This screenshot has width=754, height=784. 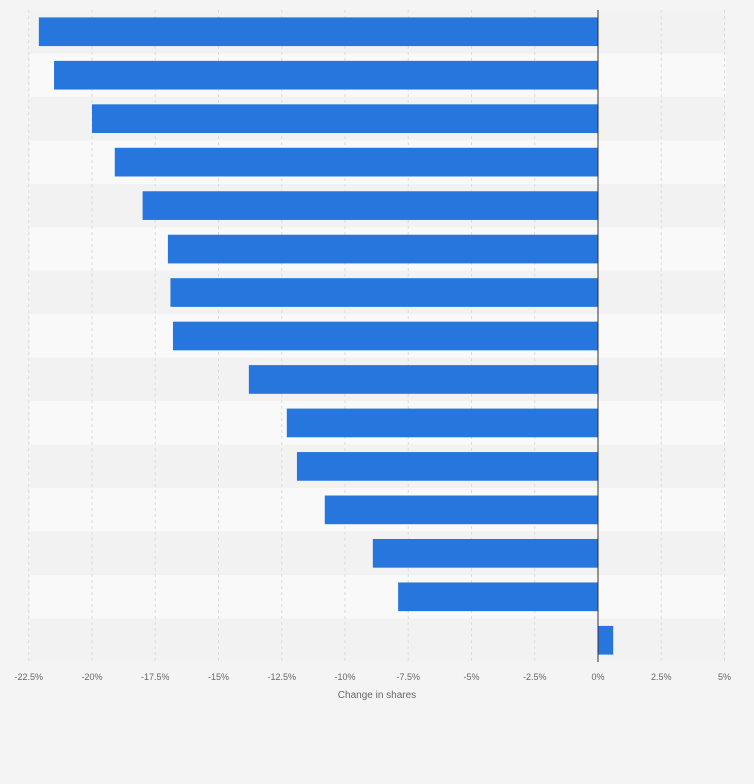 I want to click on x-tick-label: -2.5%, so click(x=535, y=677).